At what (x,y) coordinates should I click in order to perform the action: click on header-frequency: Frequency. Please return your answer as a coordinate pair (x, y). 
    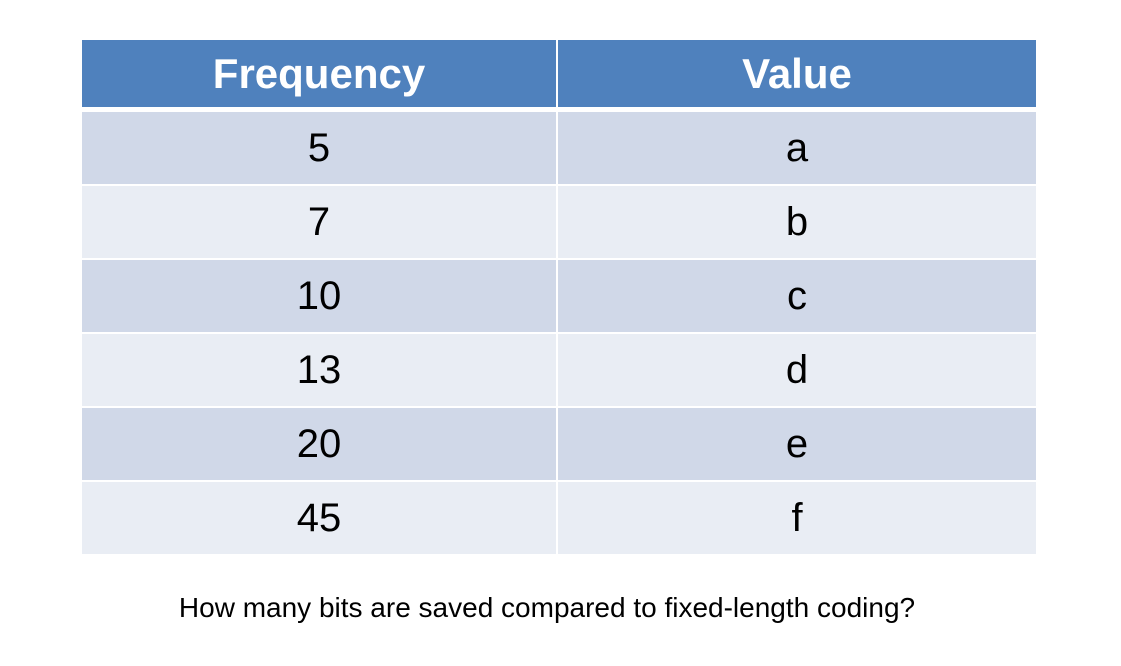
    Looking at the image, I should click on (320, 73).